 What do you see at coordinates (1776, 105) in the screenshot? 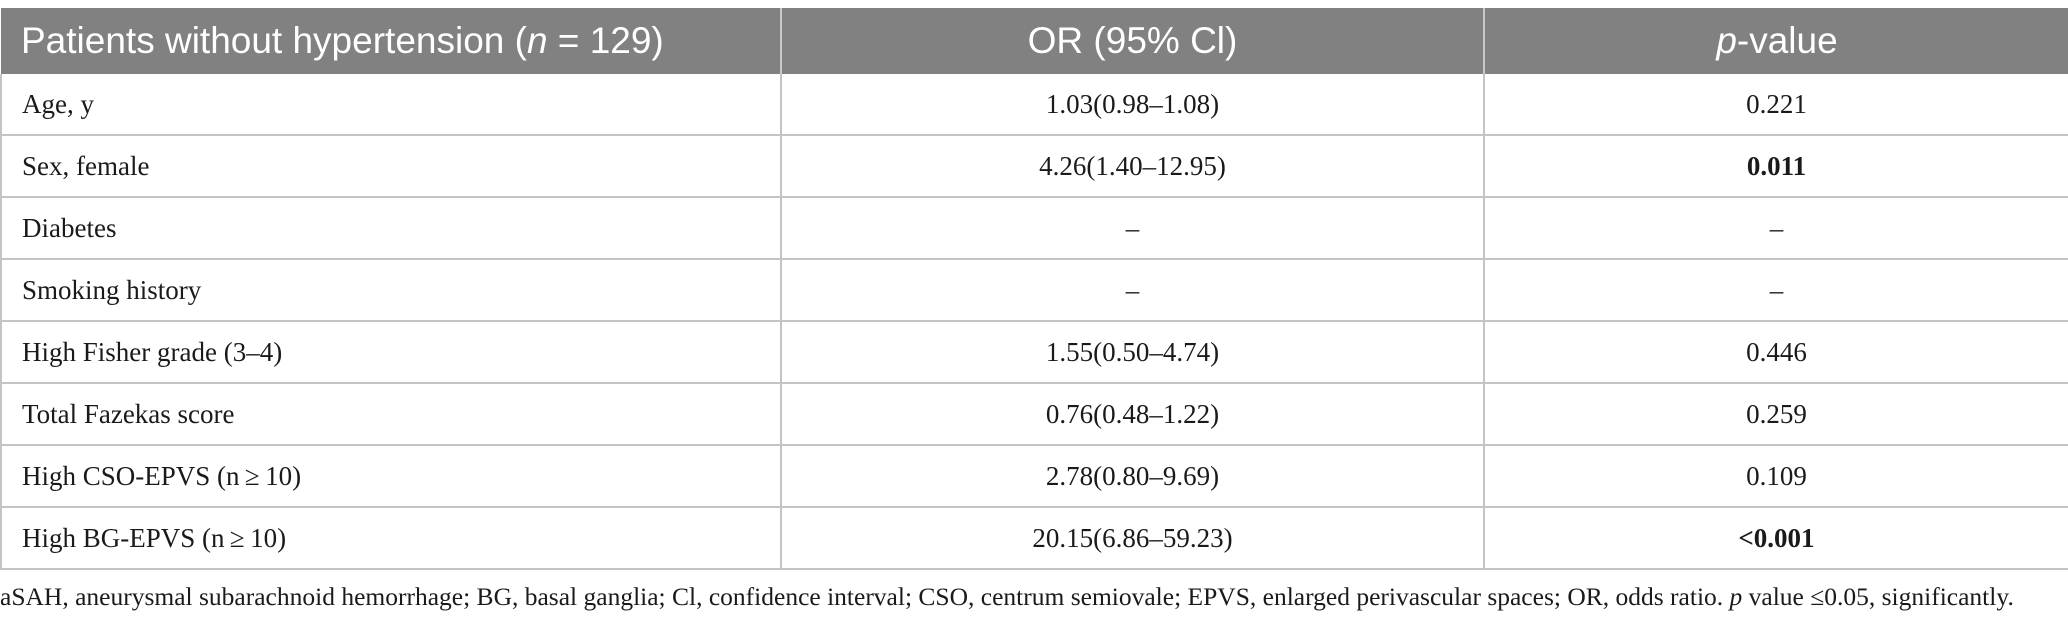
I see `row-p-value: 0.221` at bounding box center [1776, 105].